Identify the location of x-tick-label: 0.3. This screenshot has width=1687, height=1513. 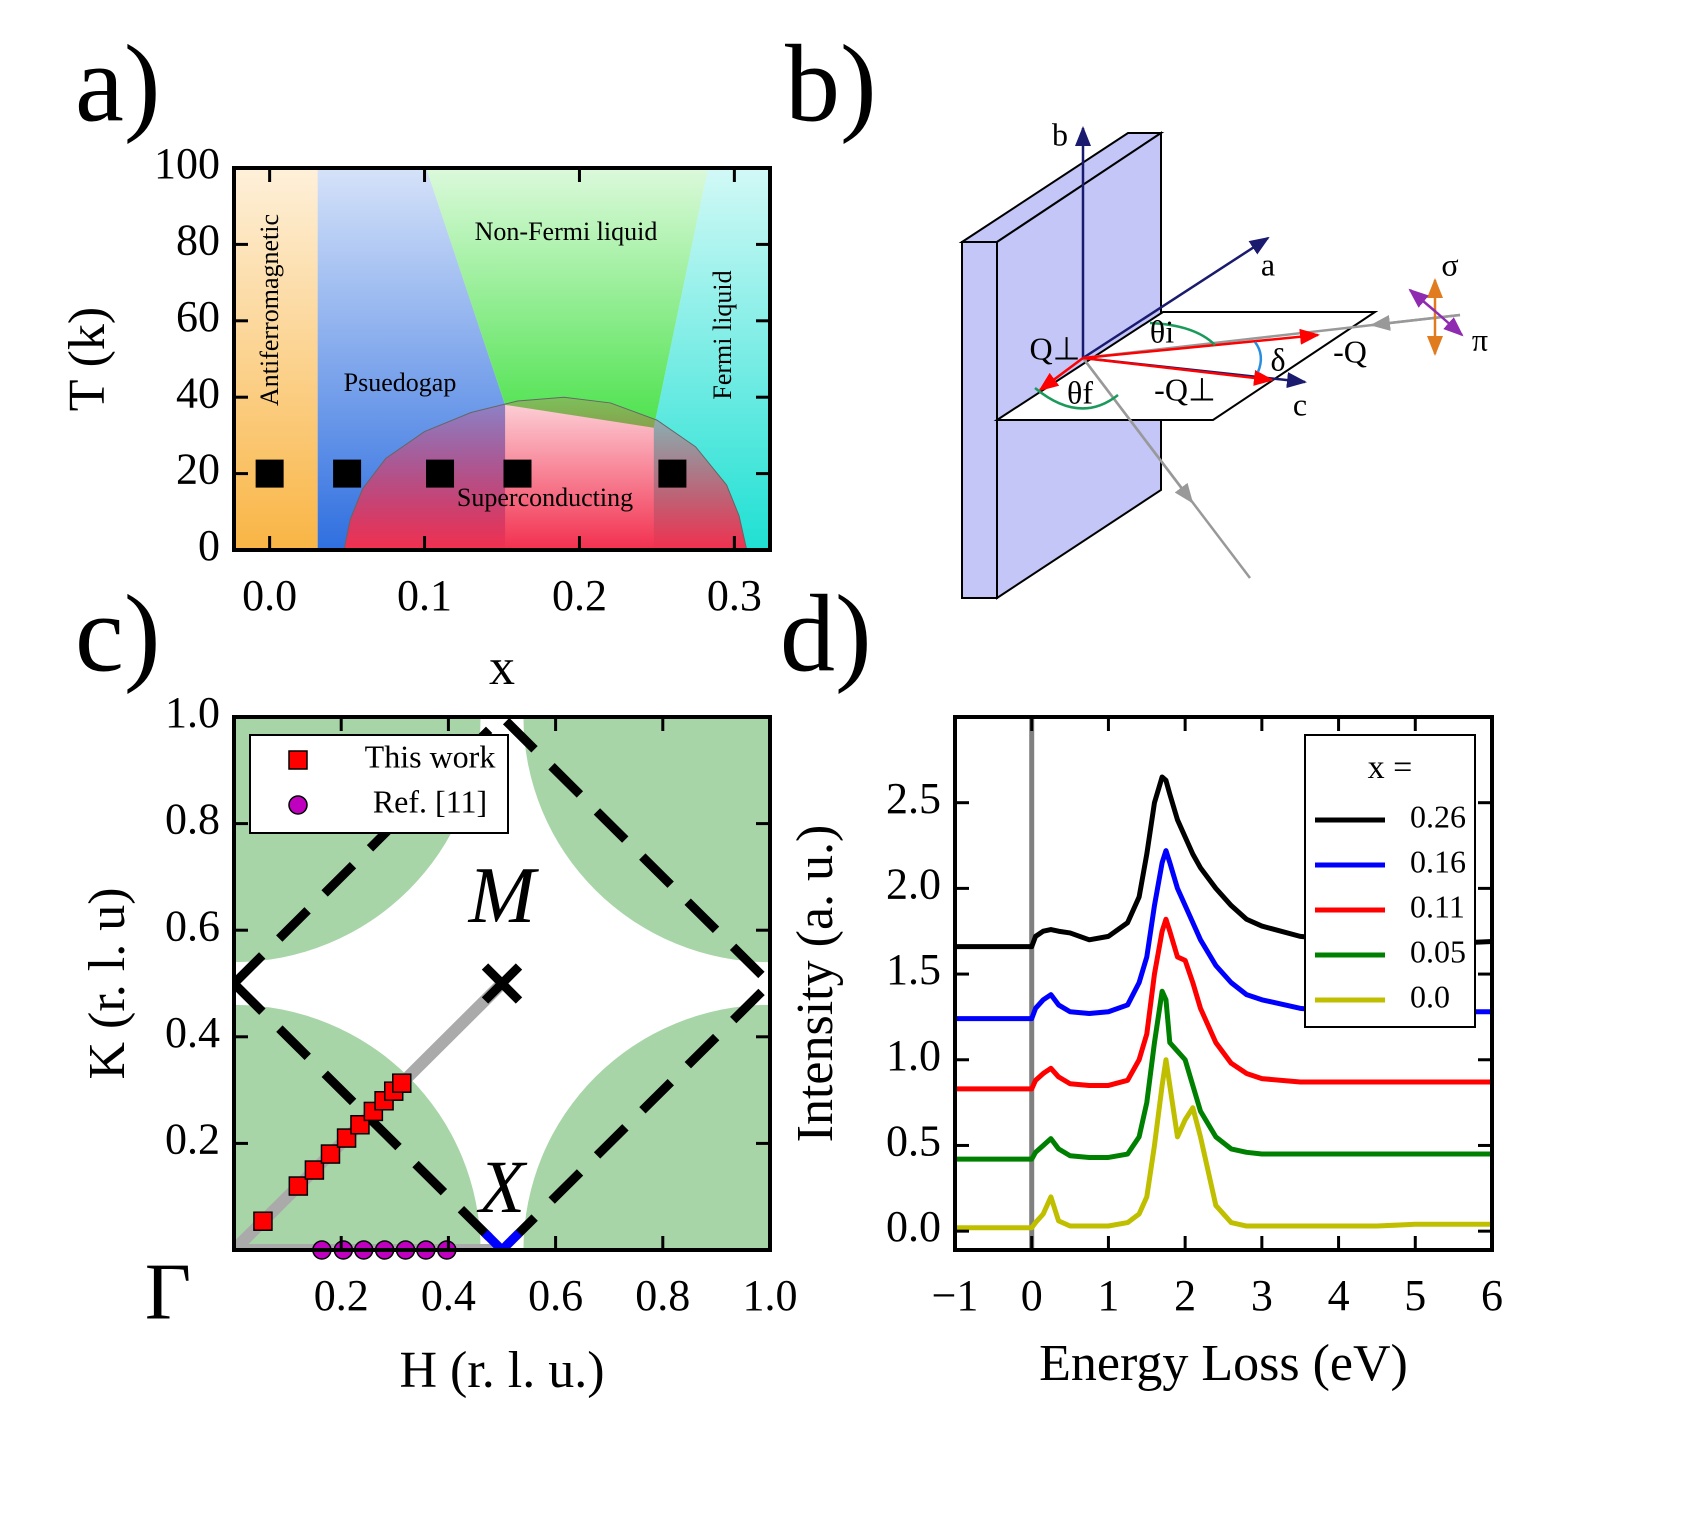
(734, 595).